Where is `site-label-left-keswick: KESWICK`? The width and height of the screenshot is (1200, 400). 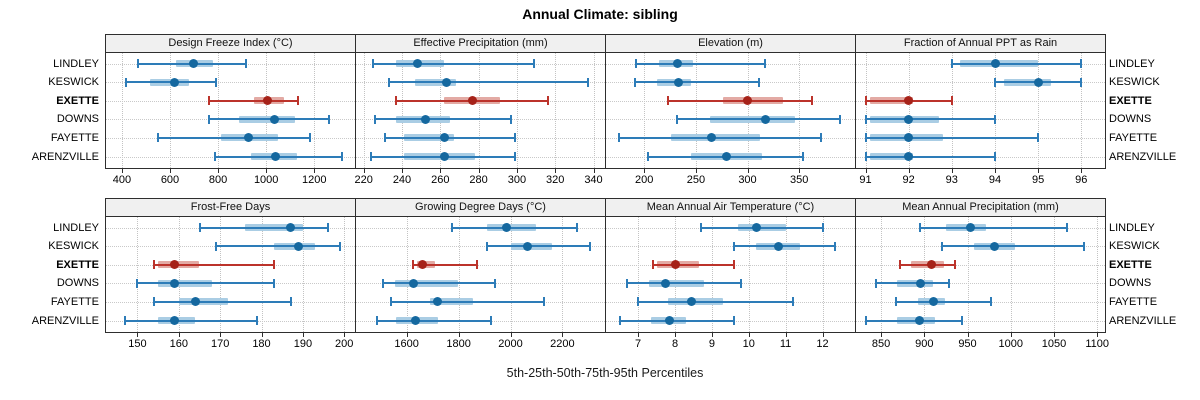
site-label-left-keswick: KESWICK is located at coordinates (73, 82).